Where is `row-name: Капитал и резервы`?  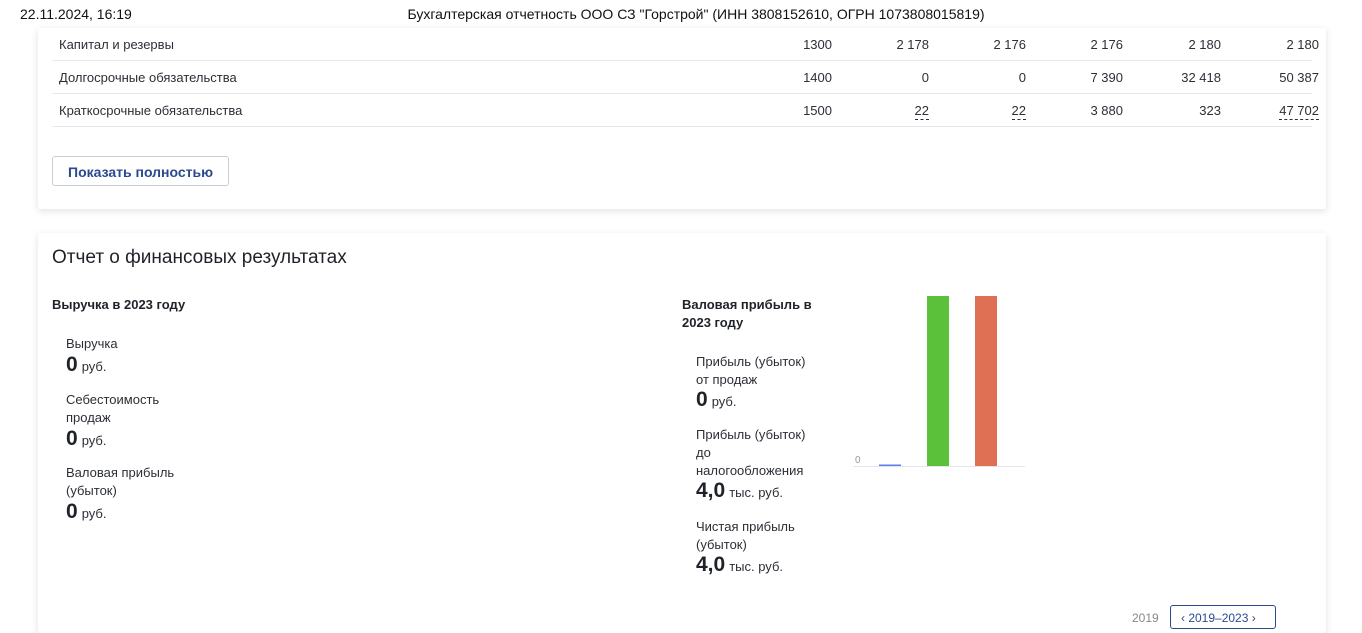
row-name: Капитал и резервы is located at coordinates (116, 44).